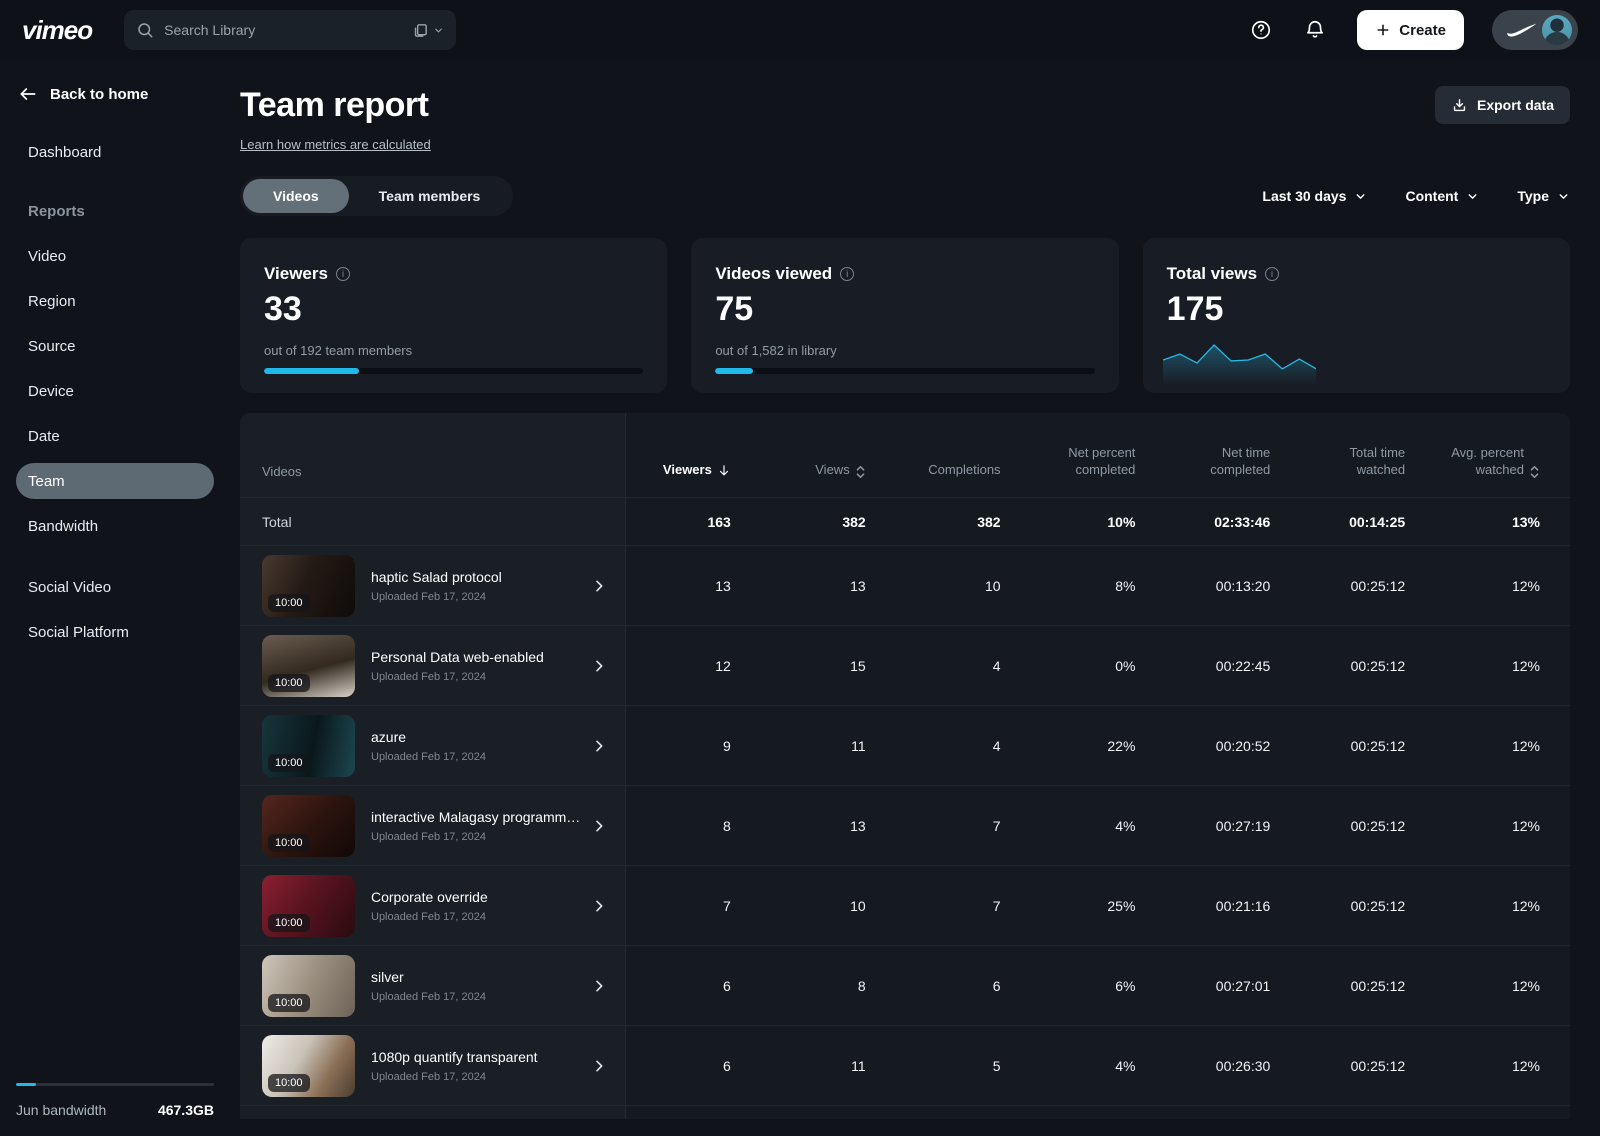 This screenshot has height=1136, width=1600. I want to click on table-cell: 4%, so click(1125, 825).